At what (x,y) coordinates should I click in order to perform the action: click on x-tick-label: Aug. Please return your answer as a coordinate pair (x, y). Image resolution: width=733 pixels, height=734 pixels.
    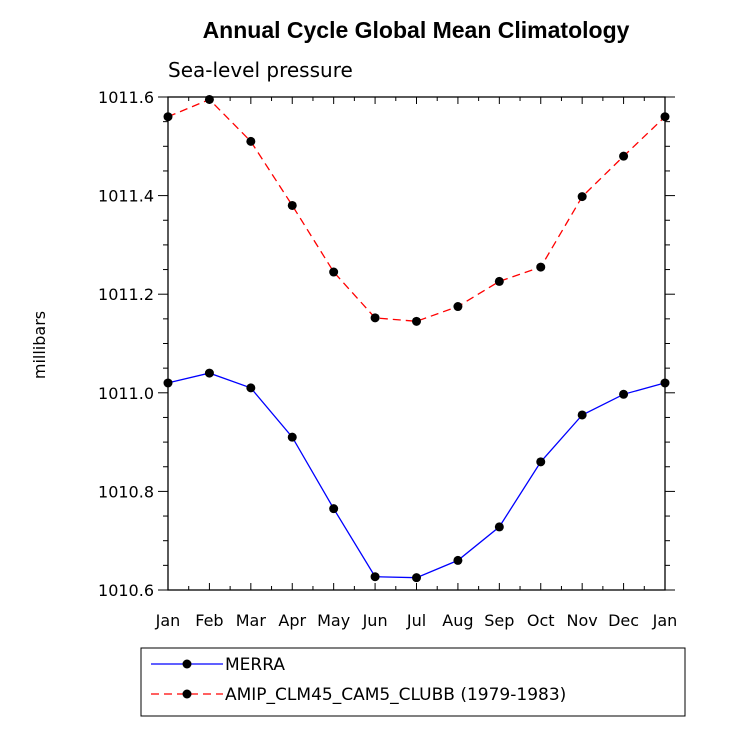
    Looking at the image, I should click on (457, 620).